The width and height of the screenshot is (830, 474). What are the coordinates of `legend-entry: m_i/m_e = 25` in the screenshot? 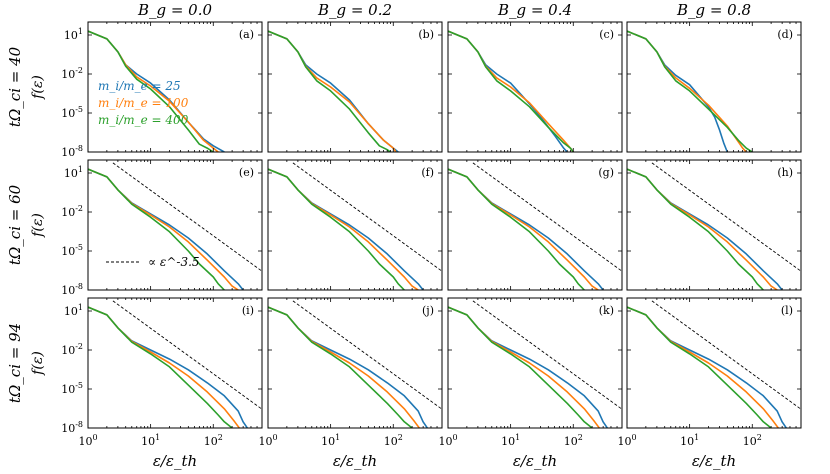 It's located at (139, 86).